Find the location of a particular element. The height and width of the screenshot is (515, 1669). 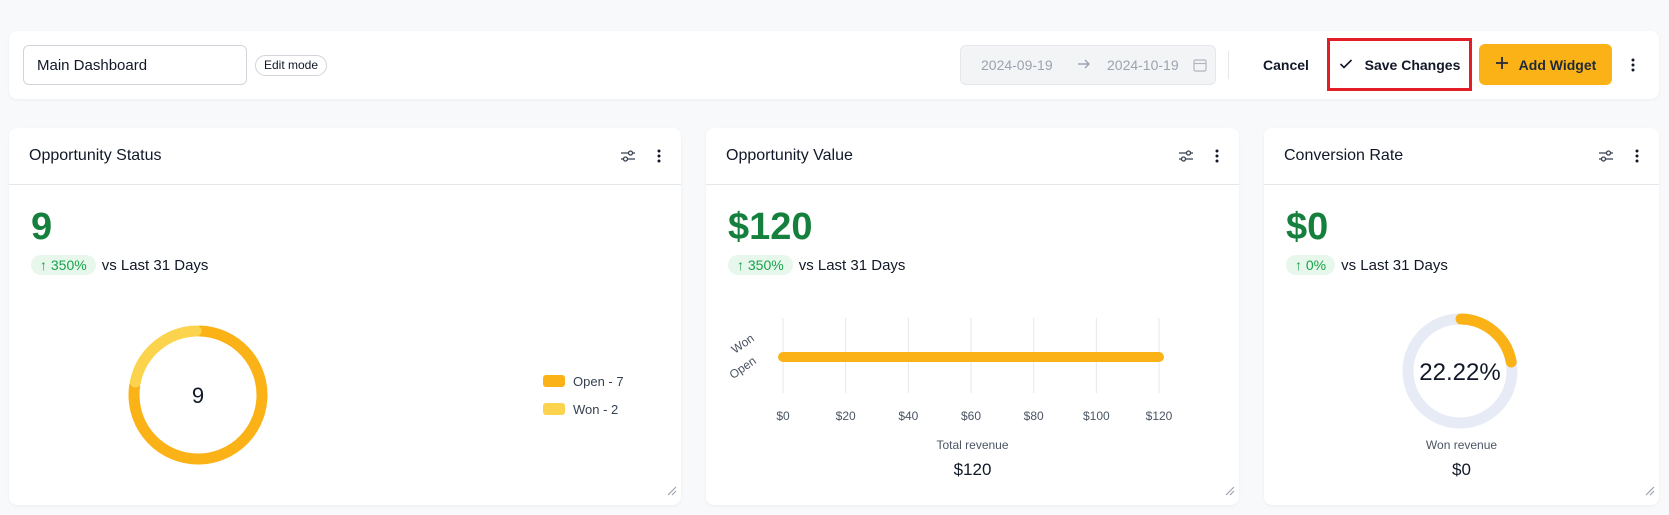

calendar-icon is located at coordinates (1200, 66).